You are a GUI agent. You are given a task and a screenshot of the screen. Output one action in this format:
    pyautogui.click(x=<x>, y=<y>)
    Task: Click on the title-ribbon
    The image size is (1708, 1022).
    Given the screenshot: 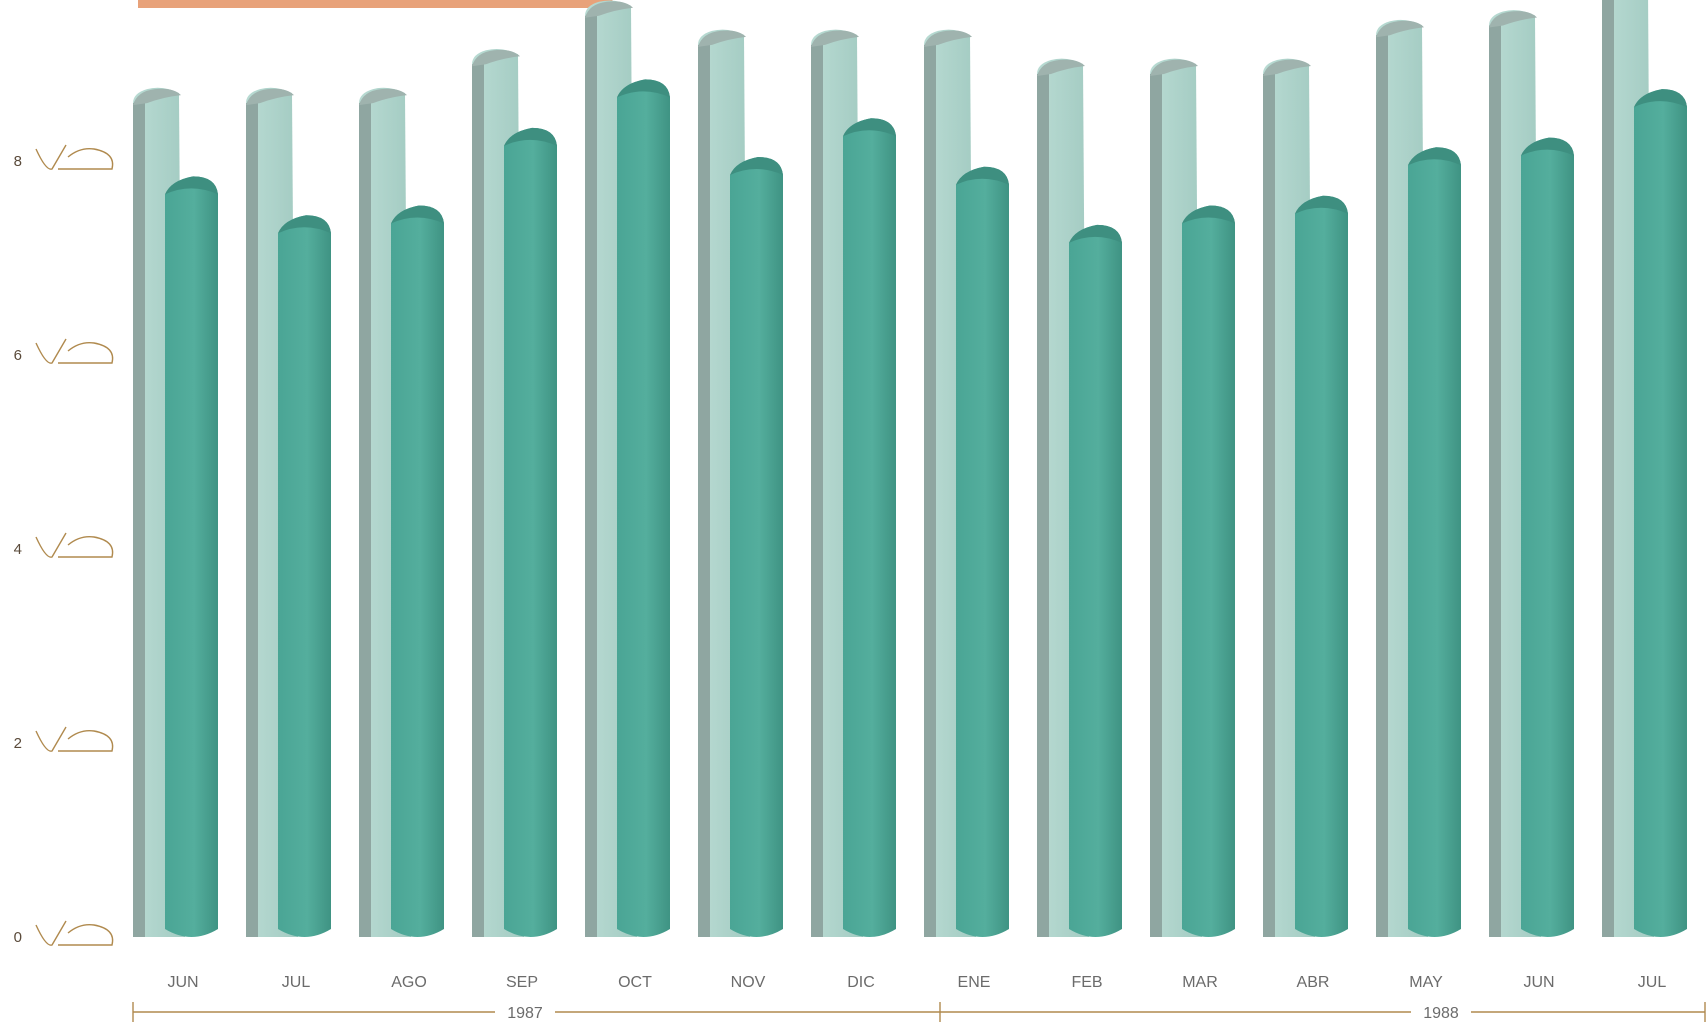 What is the action you would take?
    pyautogui.click(x=380, y=4)
    